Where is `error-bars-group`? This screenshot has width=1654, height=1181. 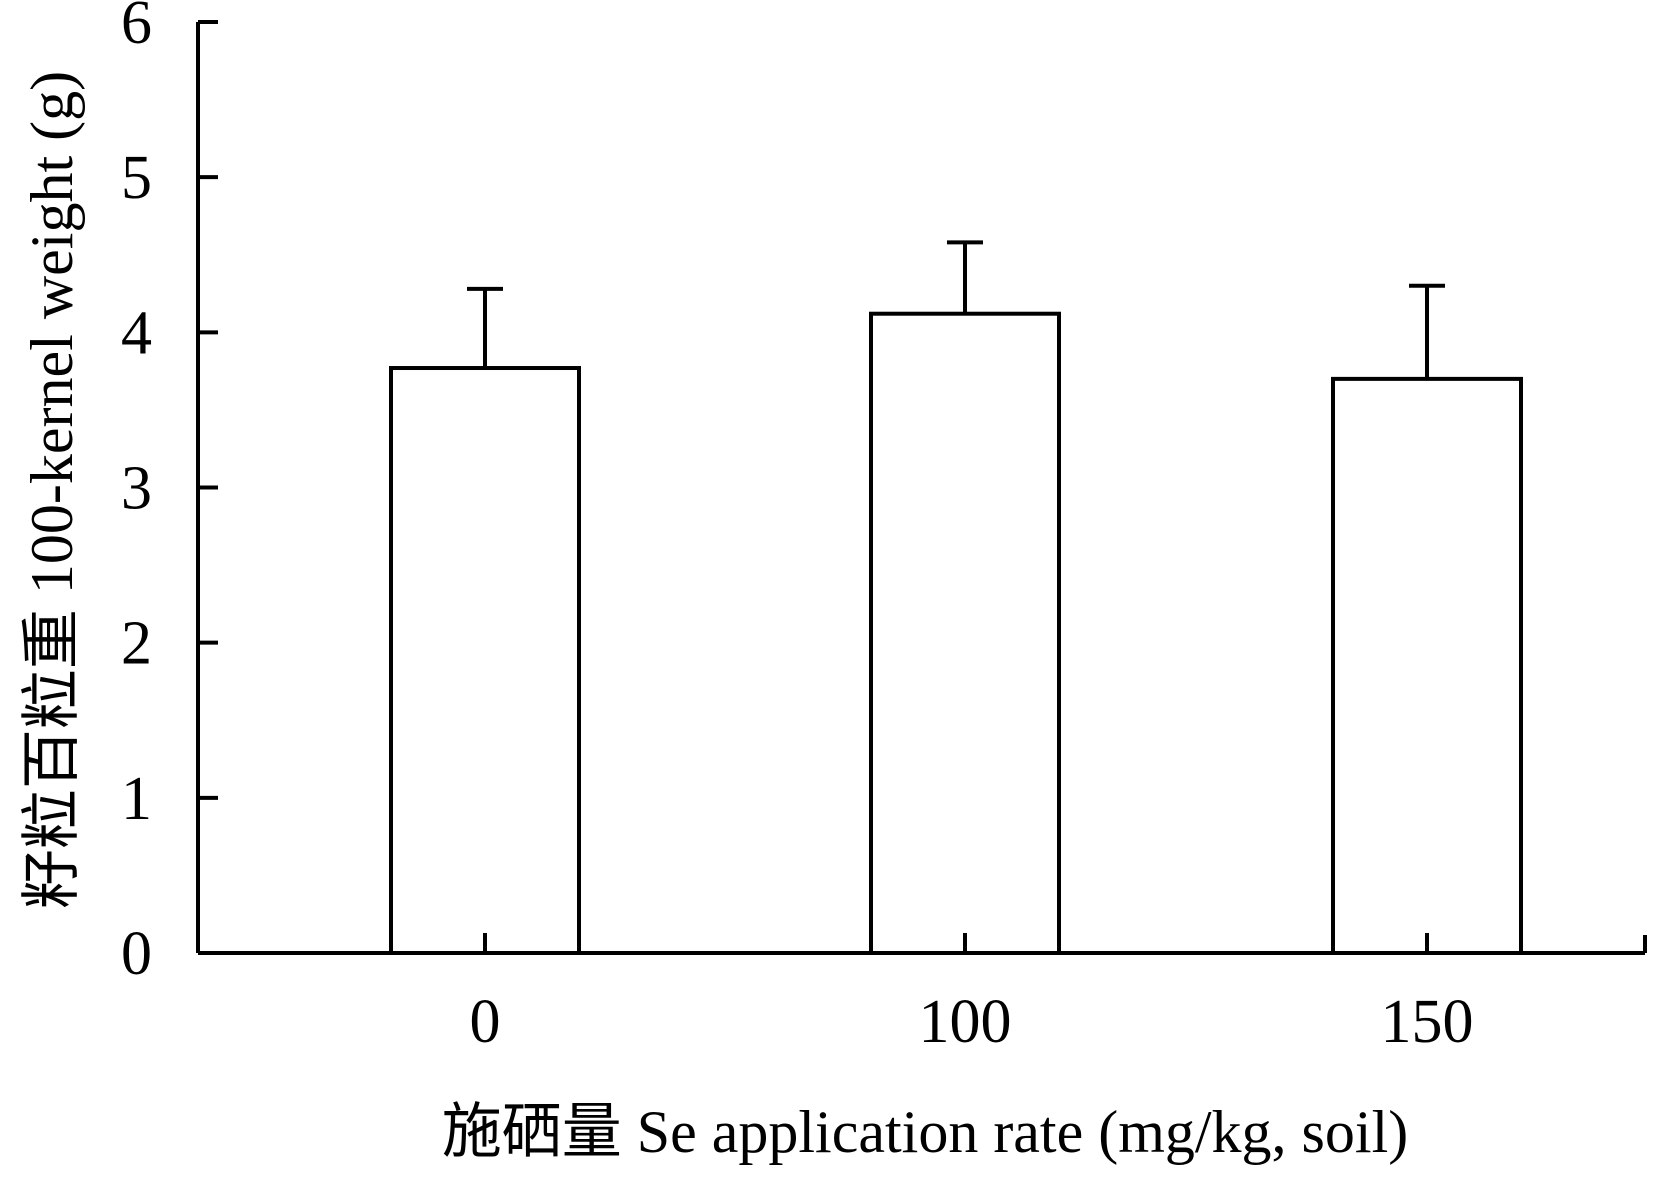 error-bars-group is located at coordinates (956, 309).